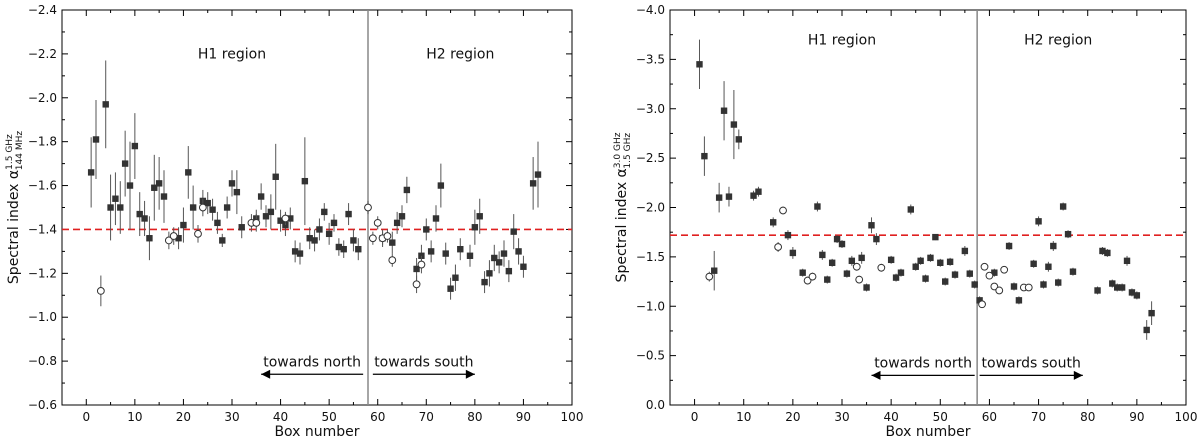 The image size is (1200, 442). I want to click on x-tick-label: 50, so click(329, 417).